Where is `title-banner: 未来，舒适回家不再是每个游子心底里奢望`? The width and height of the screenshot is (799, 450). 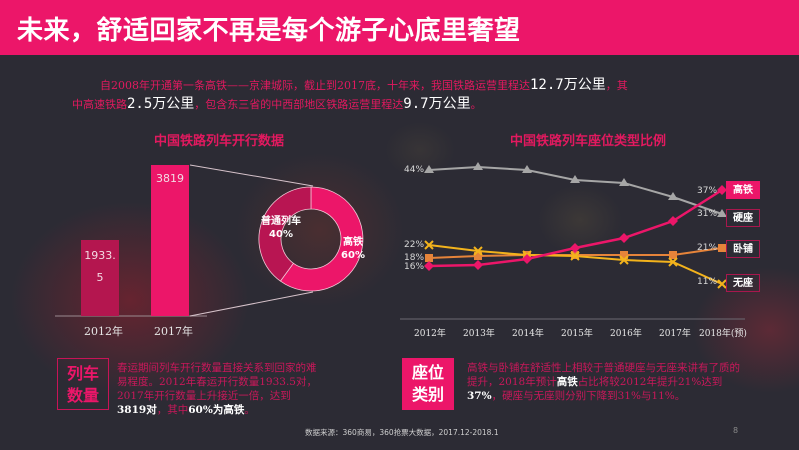 title-banner: 未来，舒适回家不再是每个游子心底里奢望 is located at coordinates (399, 27).